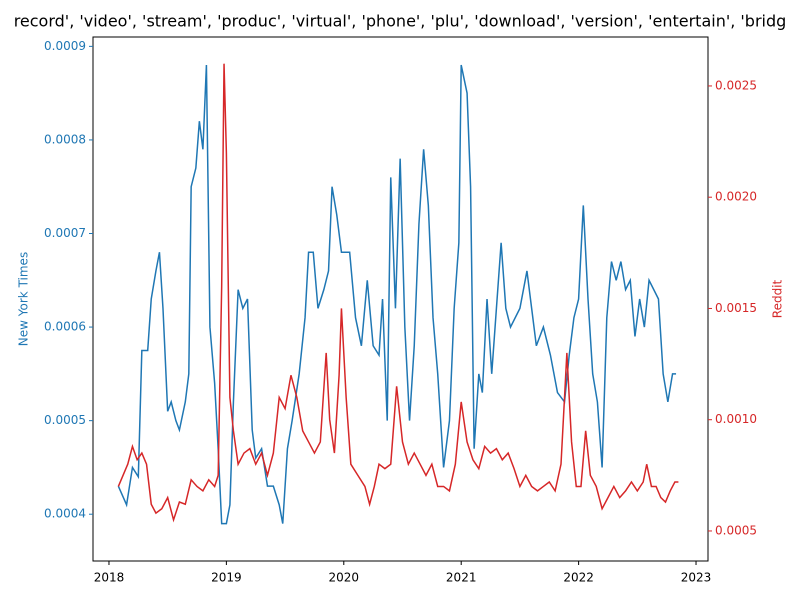 This screenshot has width=800, height=600. What do you see at coordinates (65, 327) in the screenshot?
I see `y-tick-label: 0.0006` at bounding box center [65, 327].